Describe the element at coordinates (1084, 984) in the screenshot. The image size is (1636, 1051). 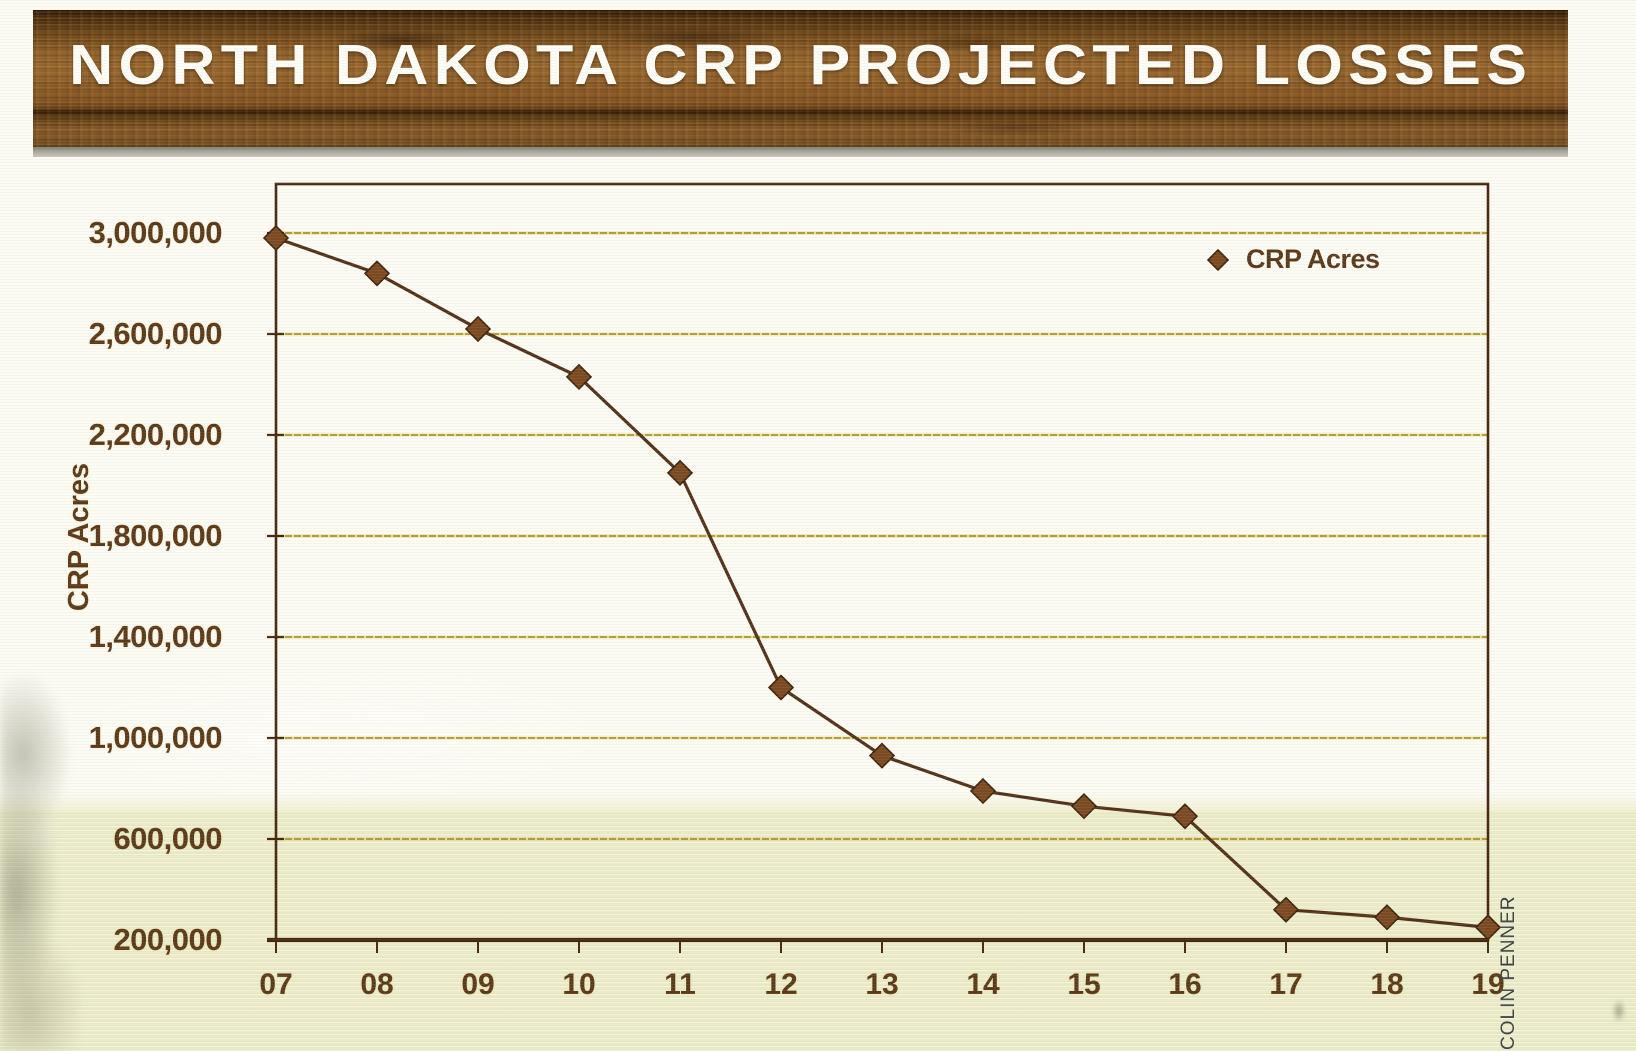
I see `x-tick-label: 15` at that location.